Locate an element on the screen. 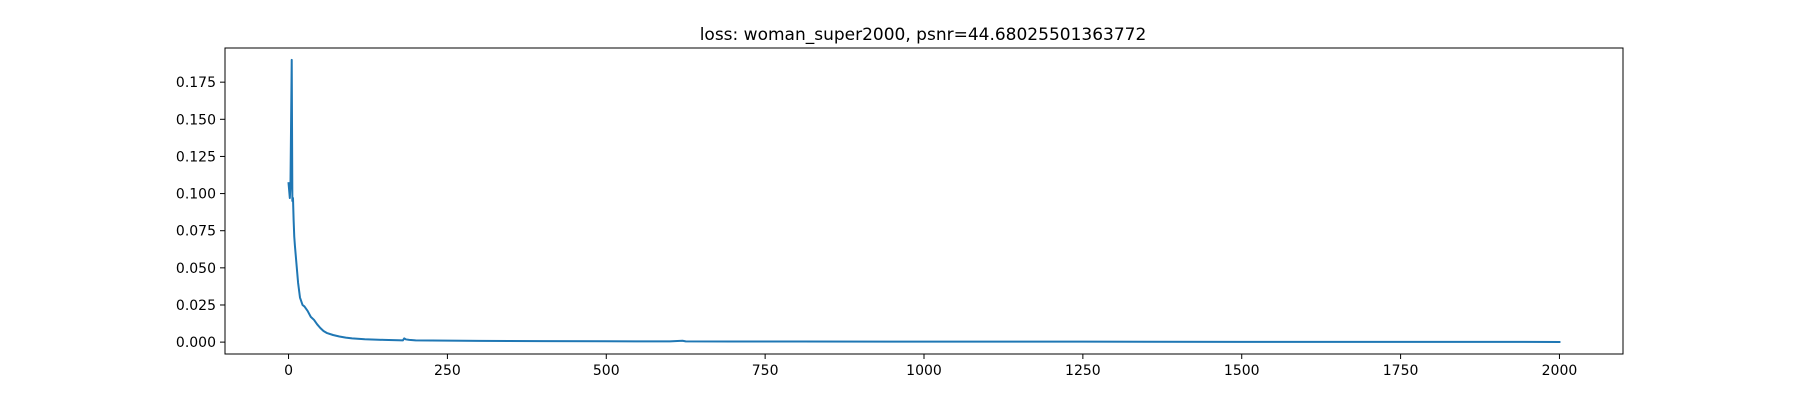 Image resolution: width=1800 pixels, height=400 pixels. x-tick-label: 1750 is located at coordinates (1401, 371).